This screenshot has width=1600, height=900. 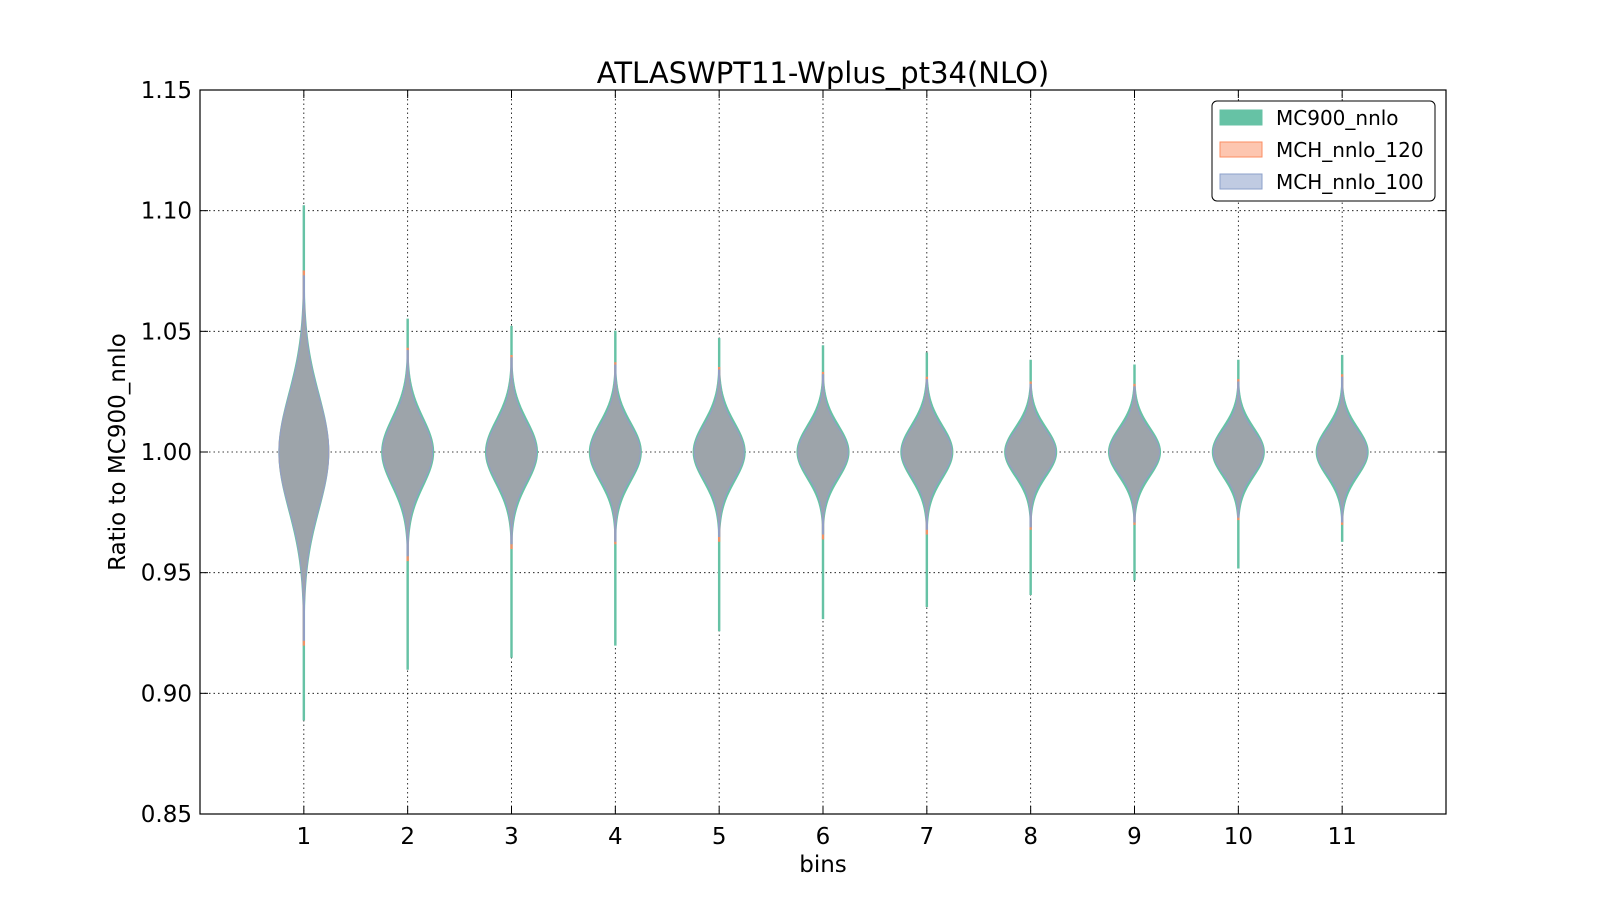 I want to click on y-tick-label: 1.10, so click(x=166, y=212).